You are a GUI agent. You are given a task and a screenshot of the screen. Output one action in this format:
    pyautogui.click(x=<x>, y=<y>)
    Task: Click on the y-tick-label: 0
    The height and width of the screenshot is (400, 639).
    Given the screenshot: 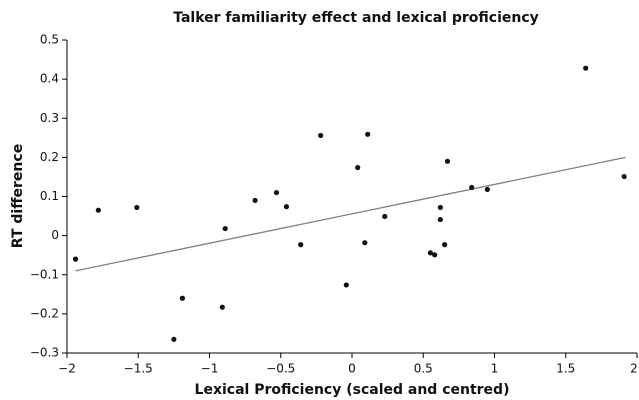 What is the action you would take?
    pyautogui.click(x=55, y=235)
    